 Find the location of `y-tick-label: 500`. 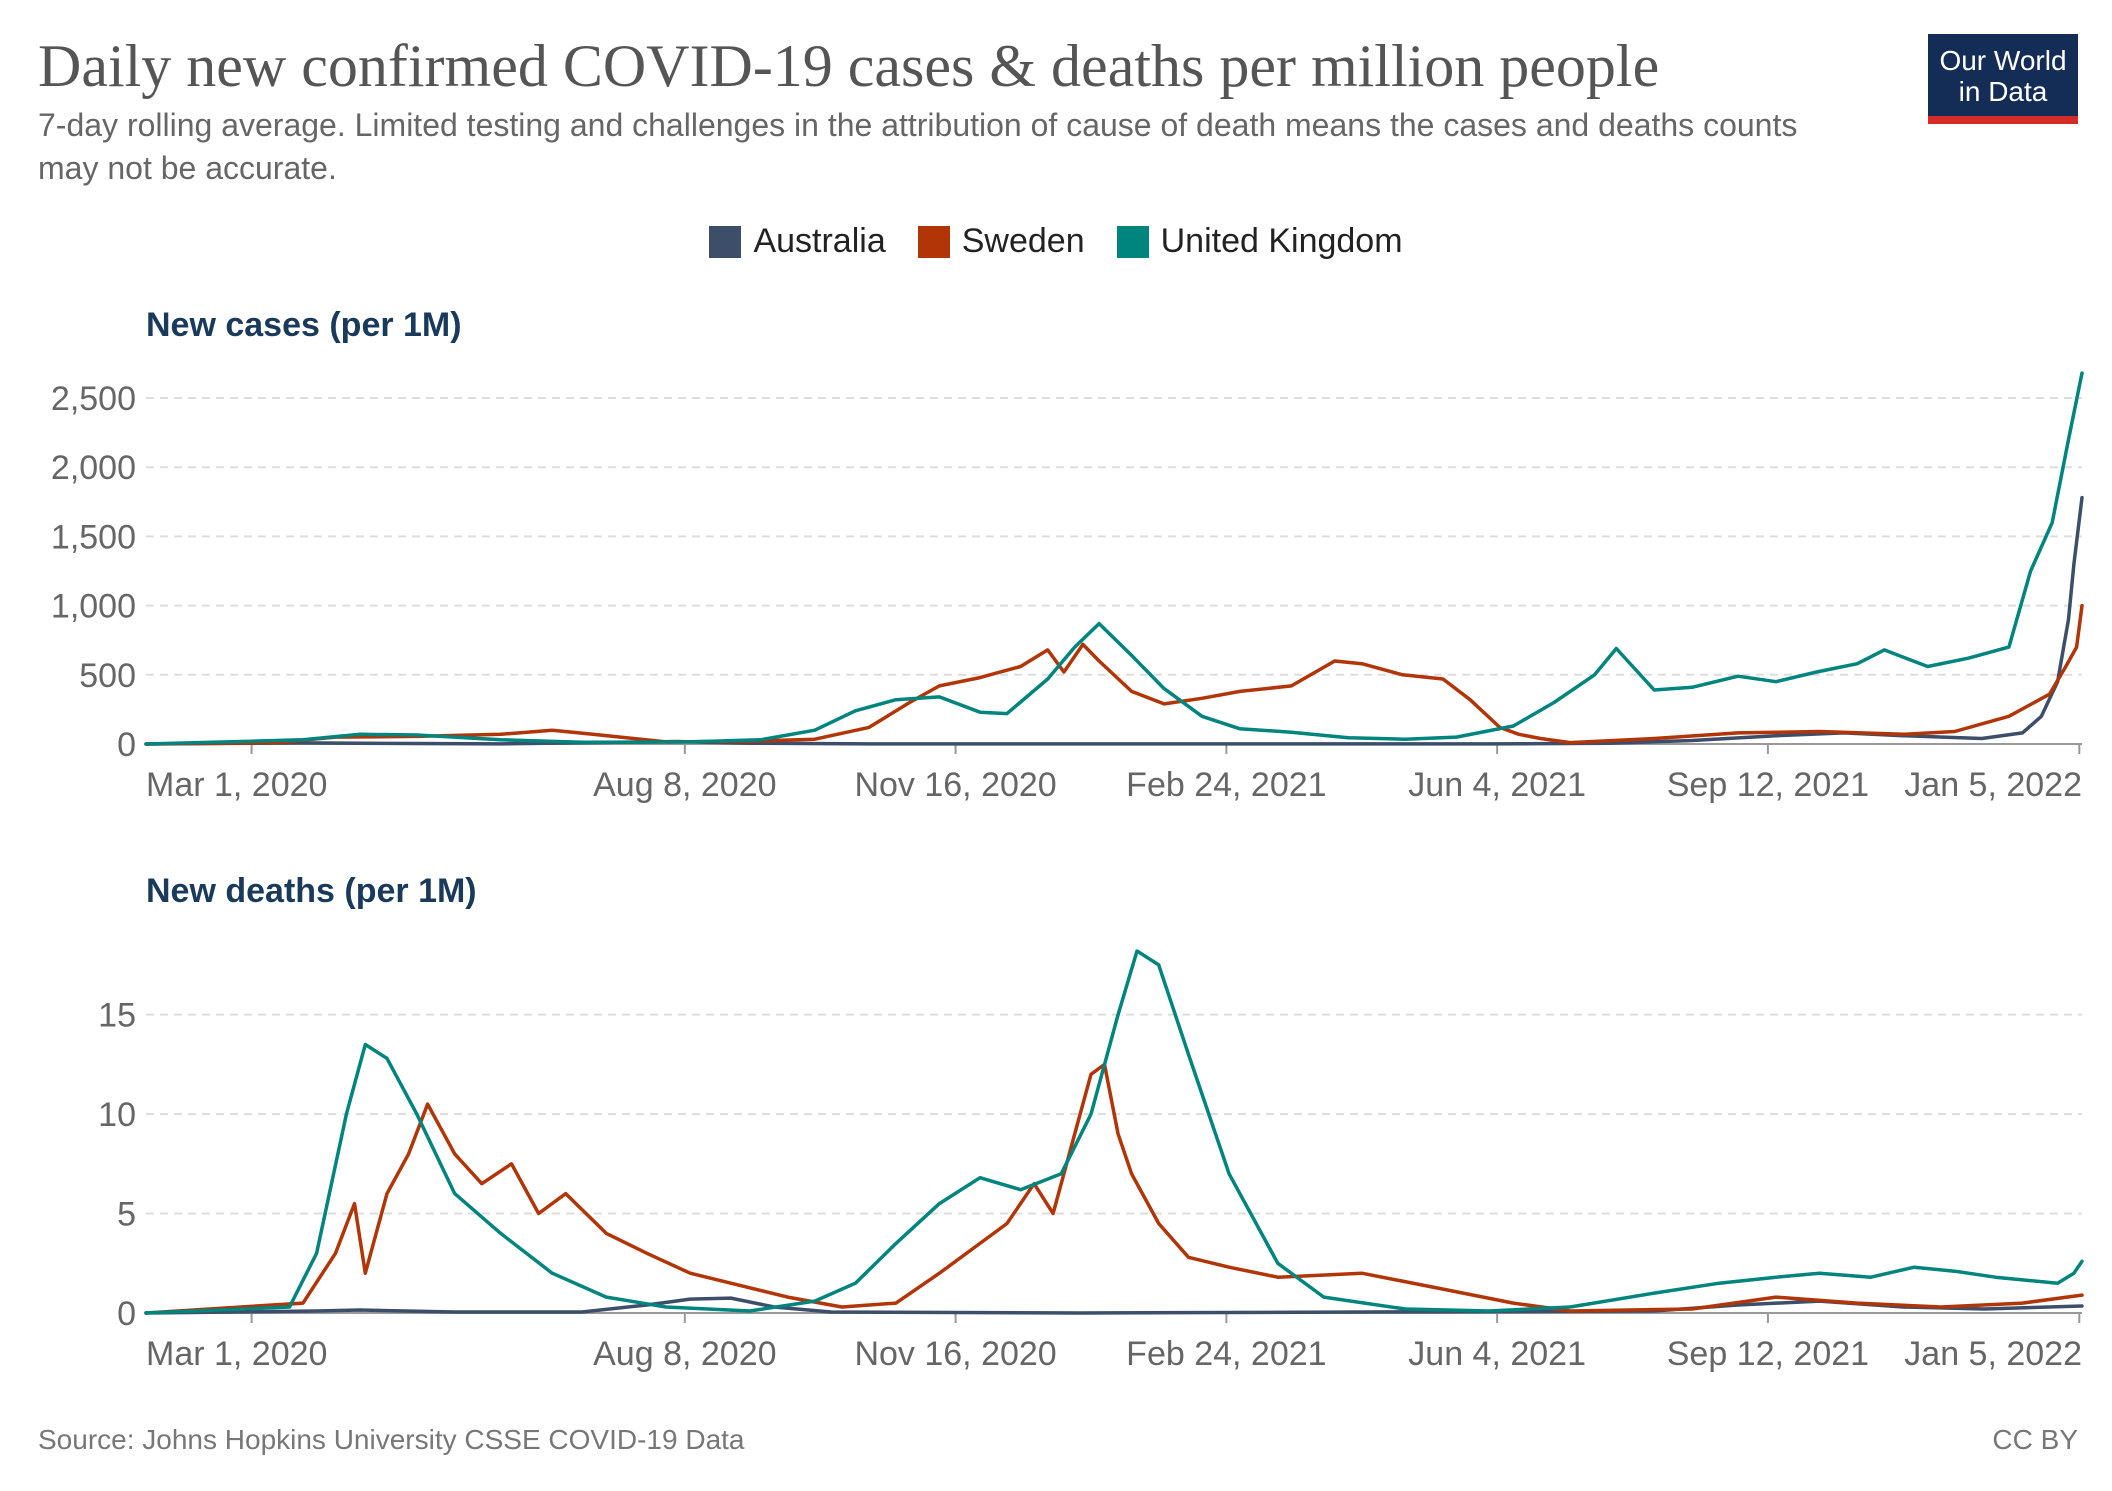

y-tick-label: 500 is located at coordinates (107, 676).